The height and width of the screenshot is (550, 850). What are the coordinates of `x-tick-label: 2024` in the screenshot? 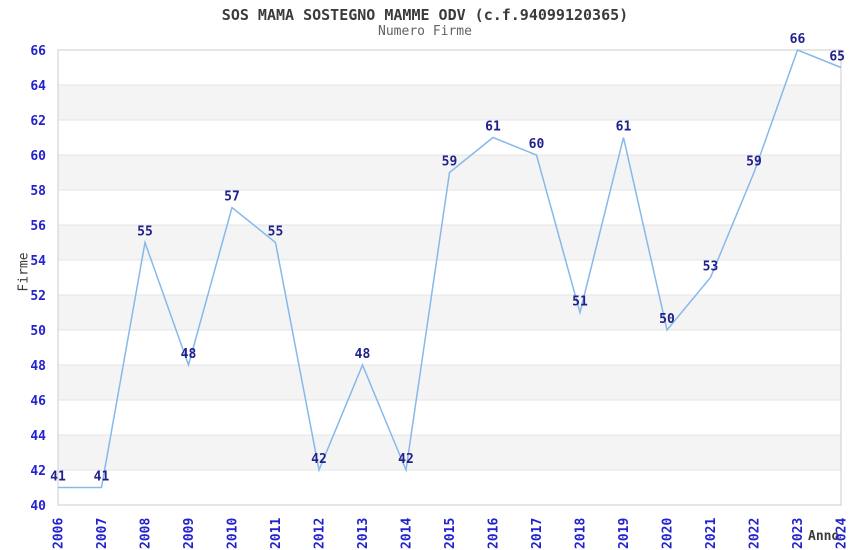 It's located at (842, 533).